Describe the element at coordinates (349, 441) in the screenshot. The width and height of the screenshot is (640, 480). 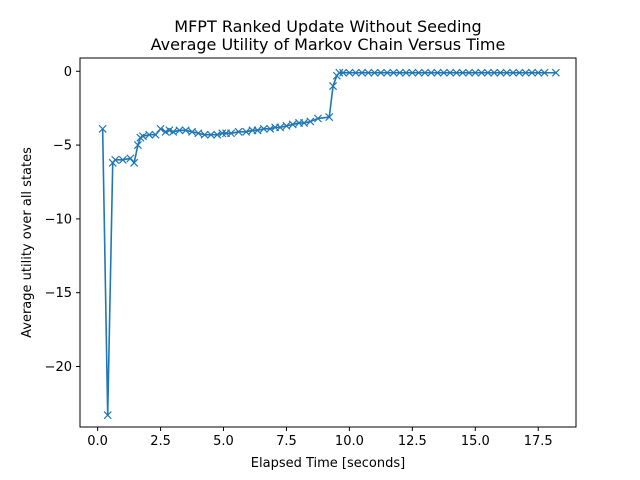
I see `x-tick-label: 10.0` at that location.